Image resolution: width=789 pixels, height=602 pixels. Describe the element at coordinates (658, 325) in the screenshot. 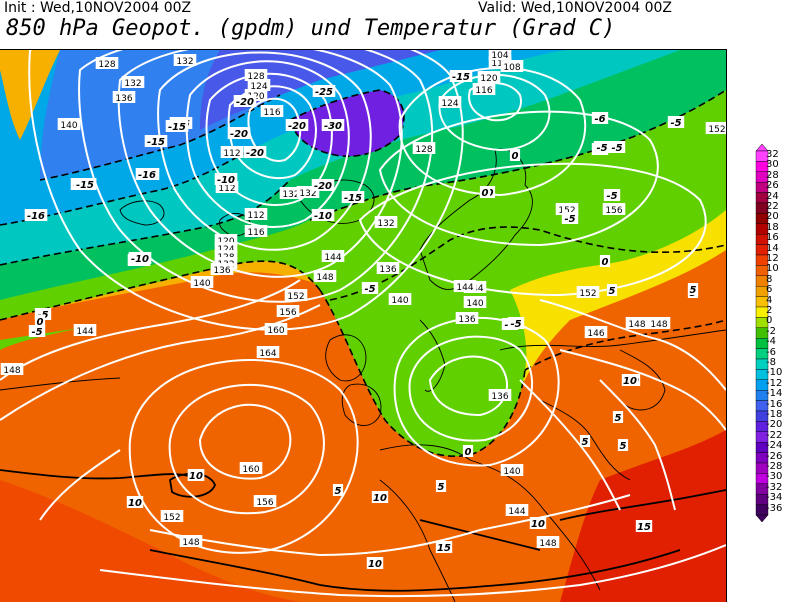

I see `geopotential-label-text: 148` at that location.